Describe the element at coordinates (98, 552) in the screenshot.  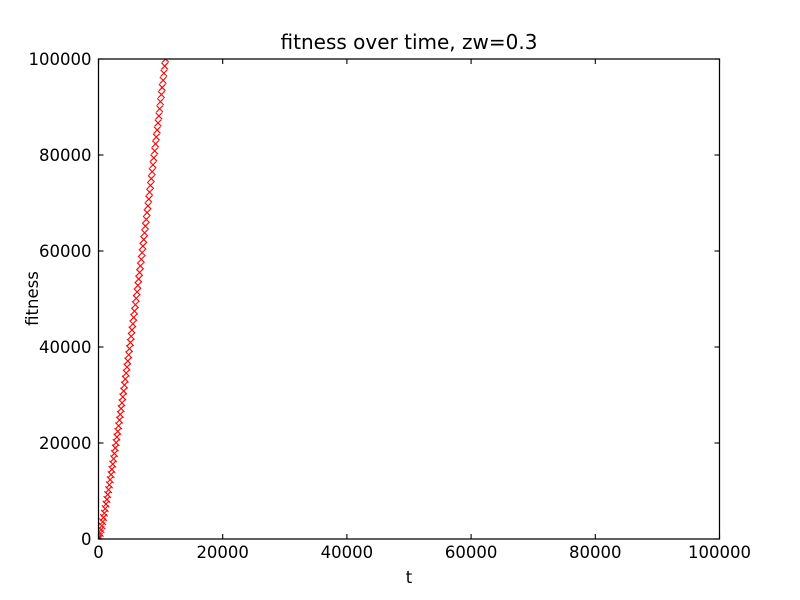
I see `x-tick-label: 0` at that location.